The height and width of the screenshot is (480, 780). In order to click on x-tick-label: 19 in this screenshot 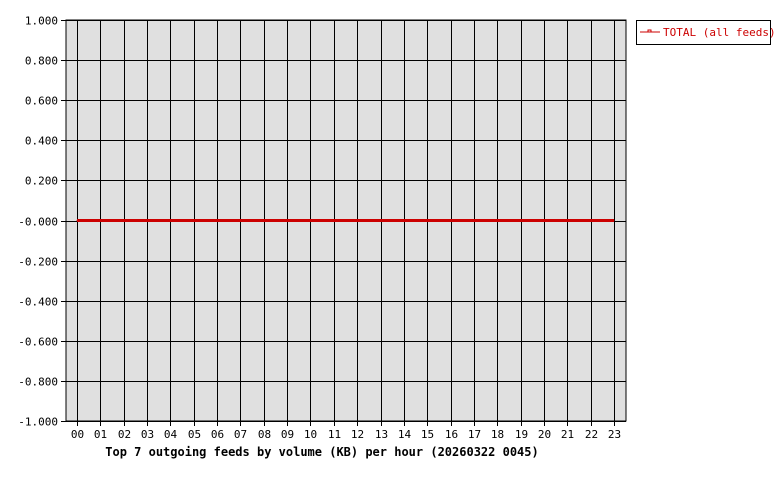, I will do `click(521, 434)`.